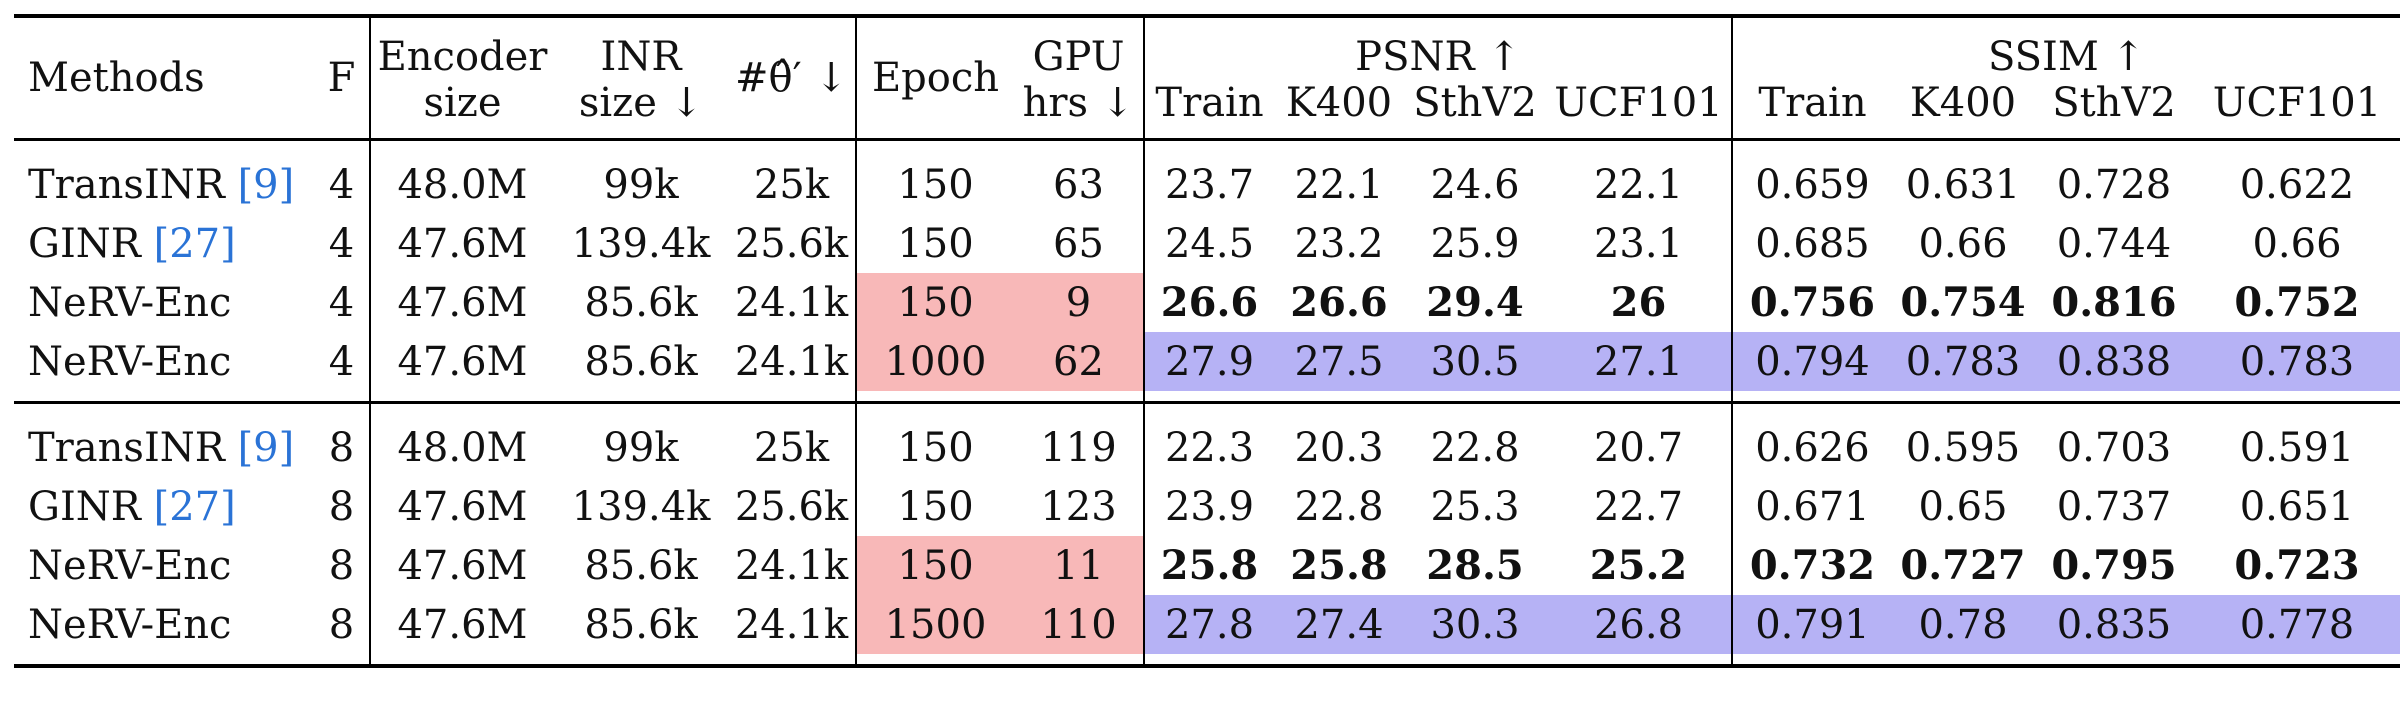  I want to click on ssim-sthv2-cell: 0.838, so click(2114, 361).